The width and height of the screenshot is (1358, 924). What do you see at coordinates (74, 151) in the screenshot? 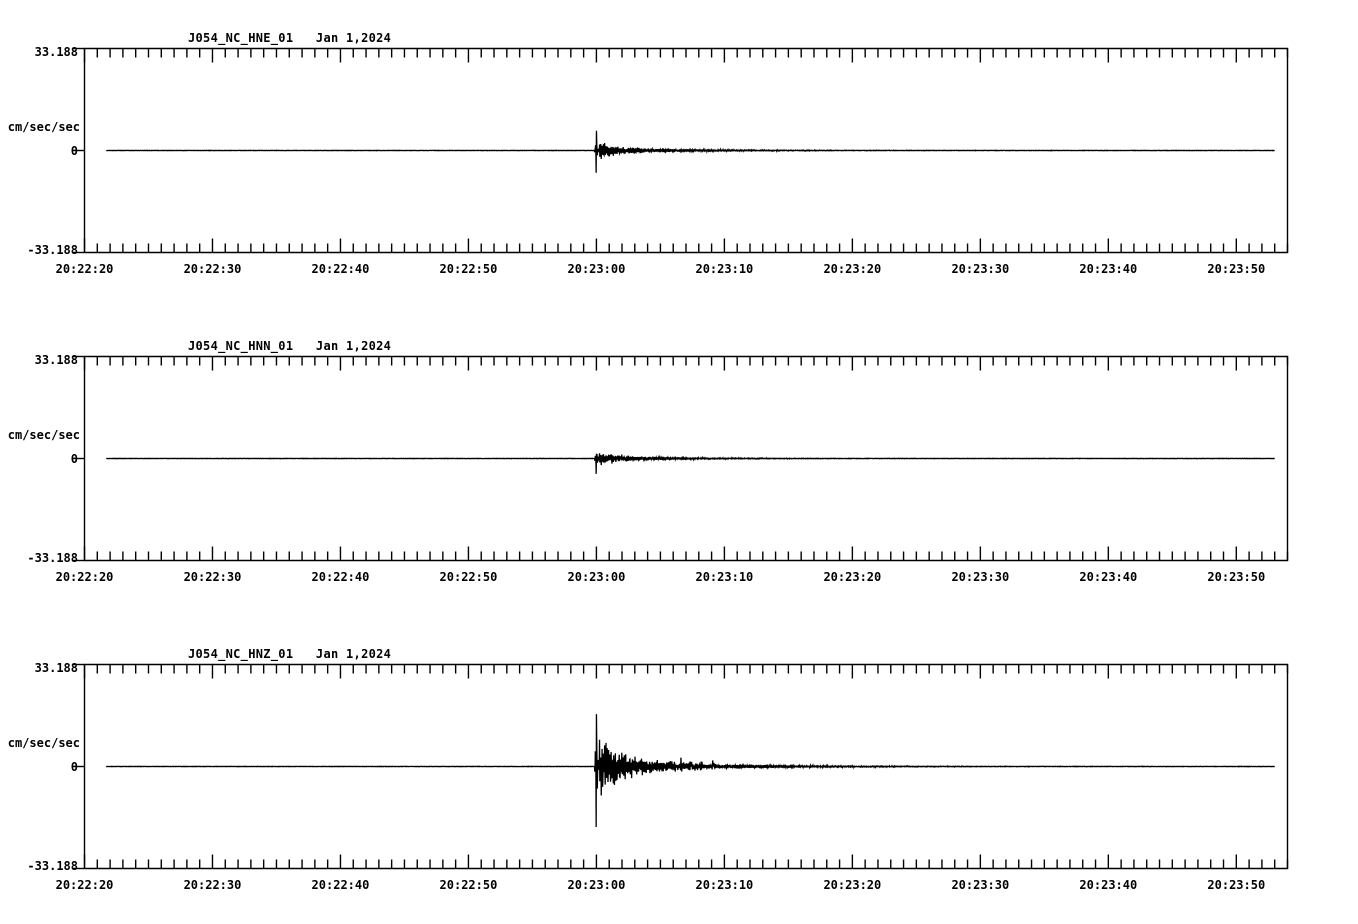
I see `y-tick-zero-hne: 0` at bounding box center [74, 151].